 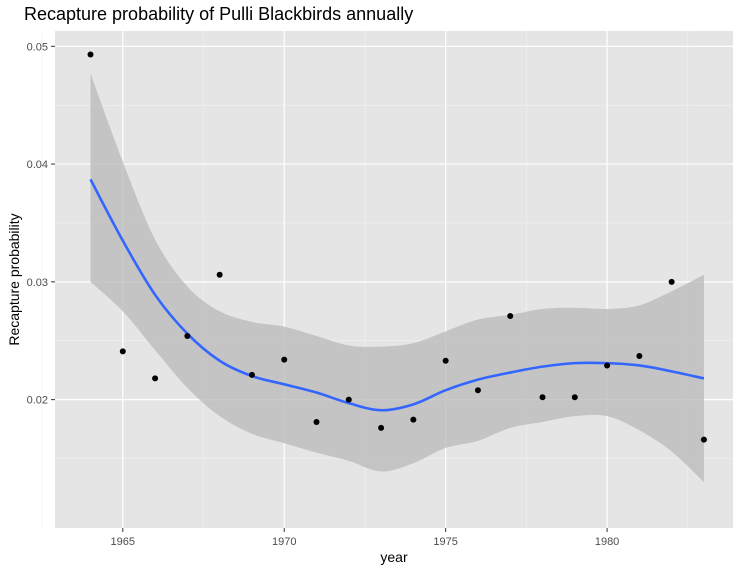 I want to click on y-axis-ticks: 0.02 0.03 0.04 0.05, so click(x=41, y=224).